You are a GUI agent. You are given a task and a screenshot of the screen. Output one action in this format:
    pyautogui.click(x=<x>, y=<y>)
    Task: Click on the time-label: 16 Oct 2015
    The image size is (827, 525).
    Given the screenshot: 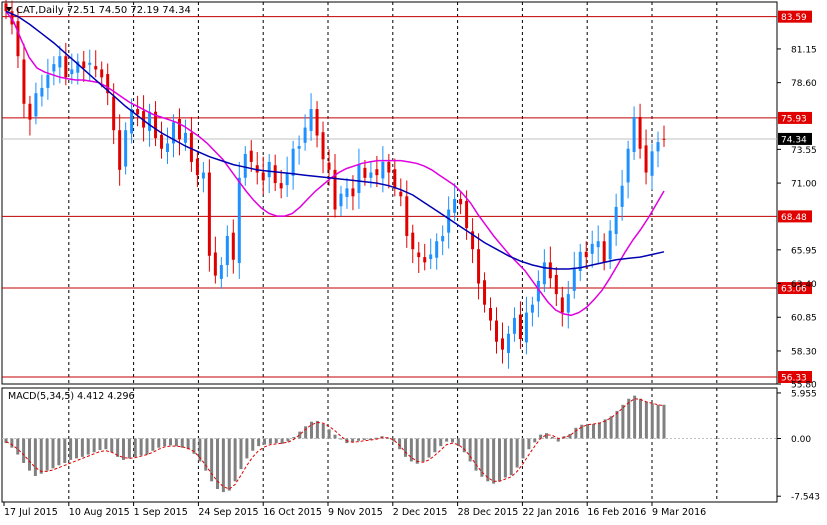 What is the action you would take?
    pyautogui.click(x=292, y=512)
    